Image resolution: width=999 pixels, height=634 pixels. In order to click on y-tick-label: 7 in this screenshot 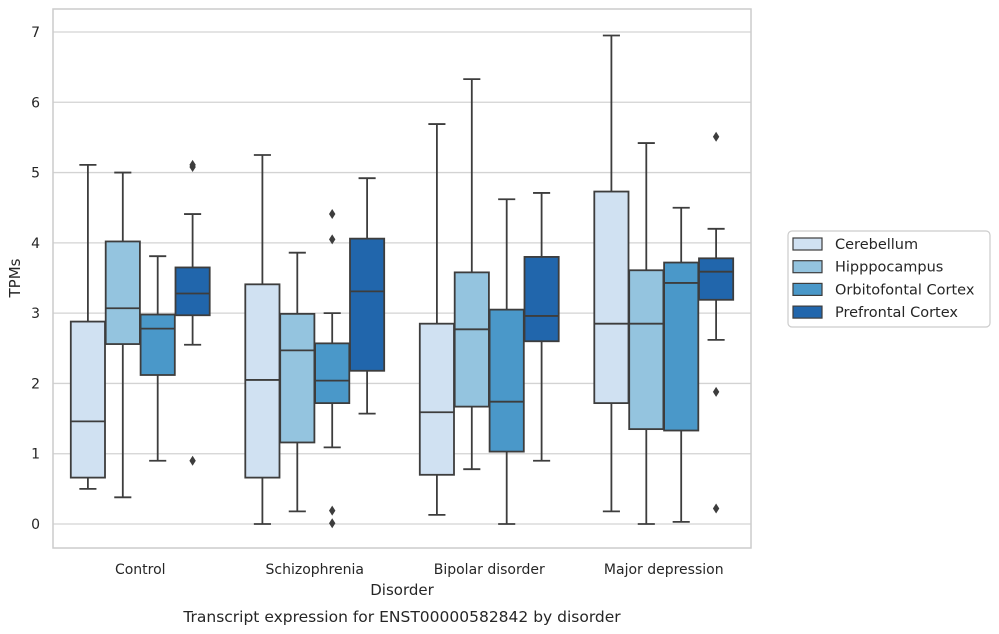, I will do `click(35, 33)`.